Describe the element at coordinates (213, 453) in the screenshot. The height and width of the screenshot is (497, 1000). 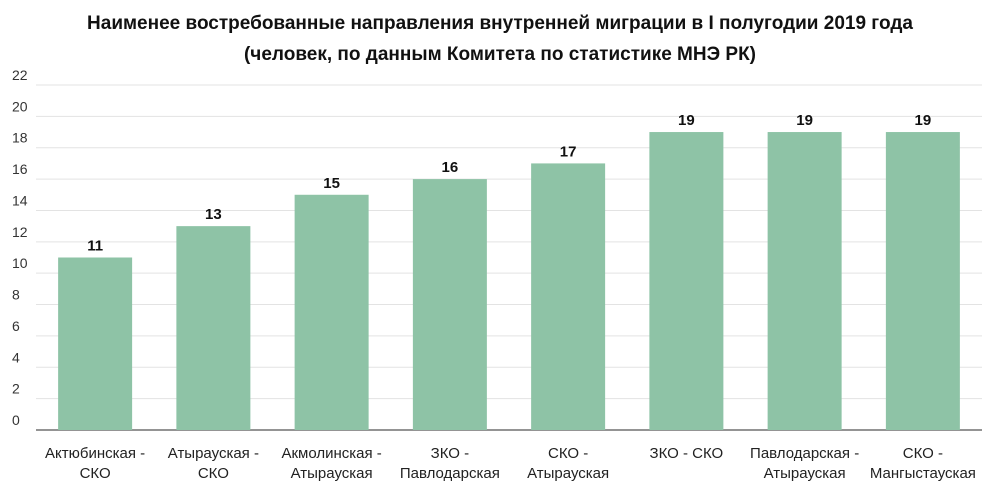
I see `x-tick-label: Атырауская -` at that location.